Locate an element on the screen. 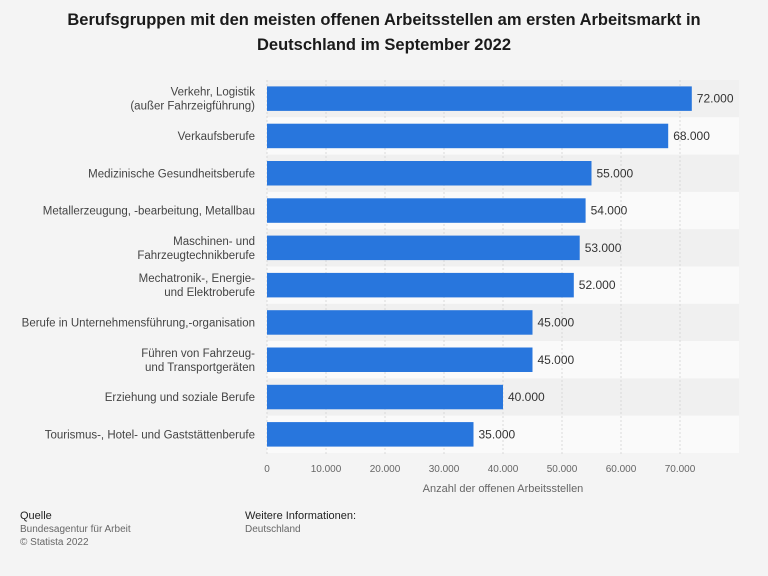 The image size is (768, 576). source-line: Bundesagentur für Arbeit is located at coordinates (75, 529).